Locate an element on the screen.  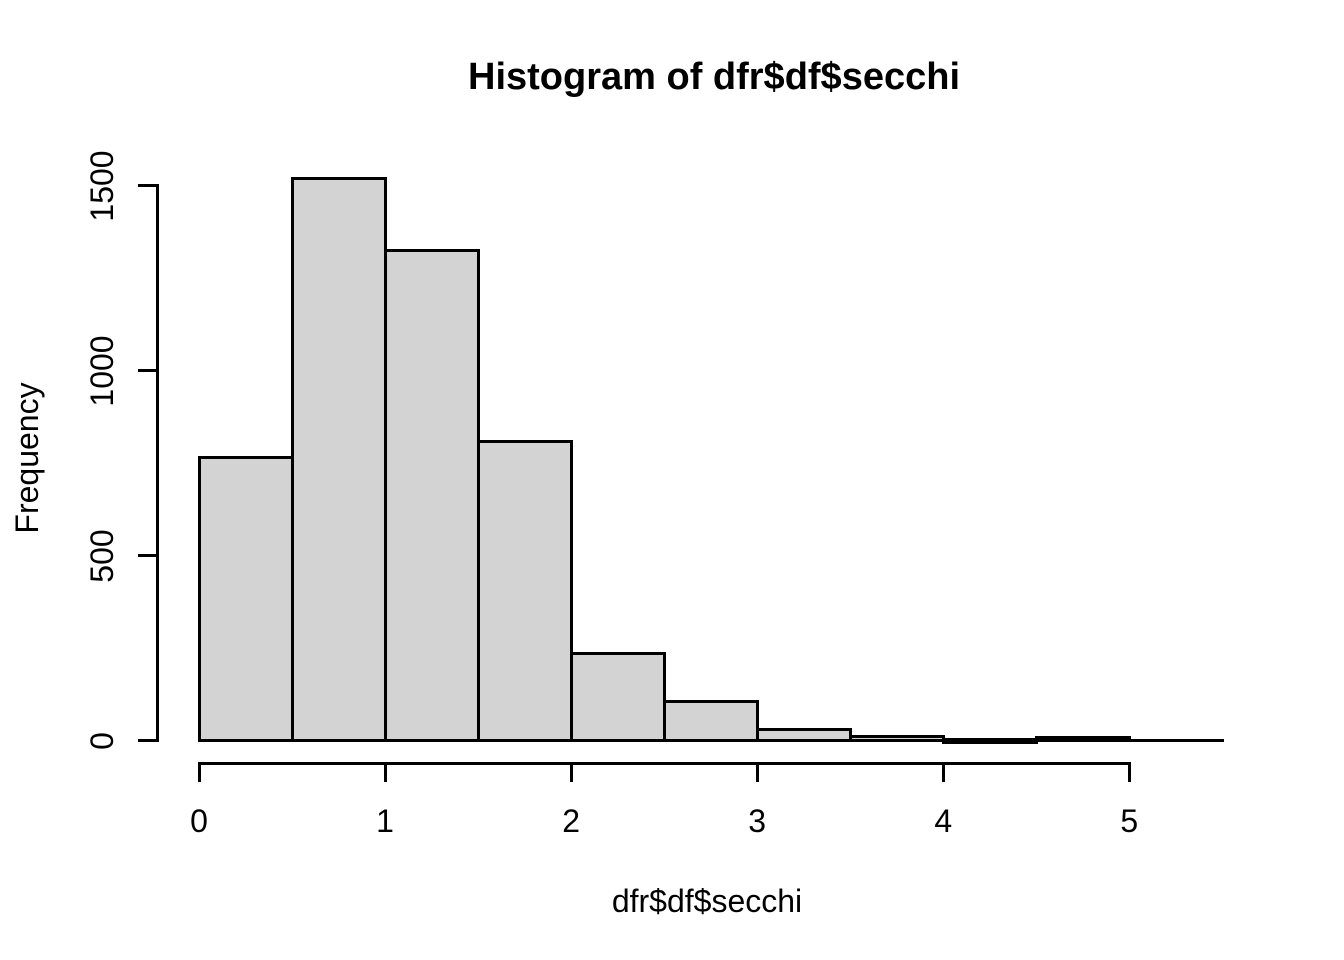
chart-title: Histogram of dfr$df$secchi is located at coordinates (714, 77).